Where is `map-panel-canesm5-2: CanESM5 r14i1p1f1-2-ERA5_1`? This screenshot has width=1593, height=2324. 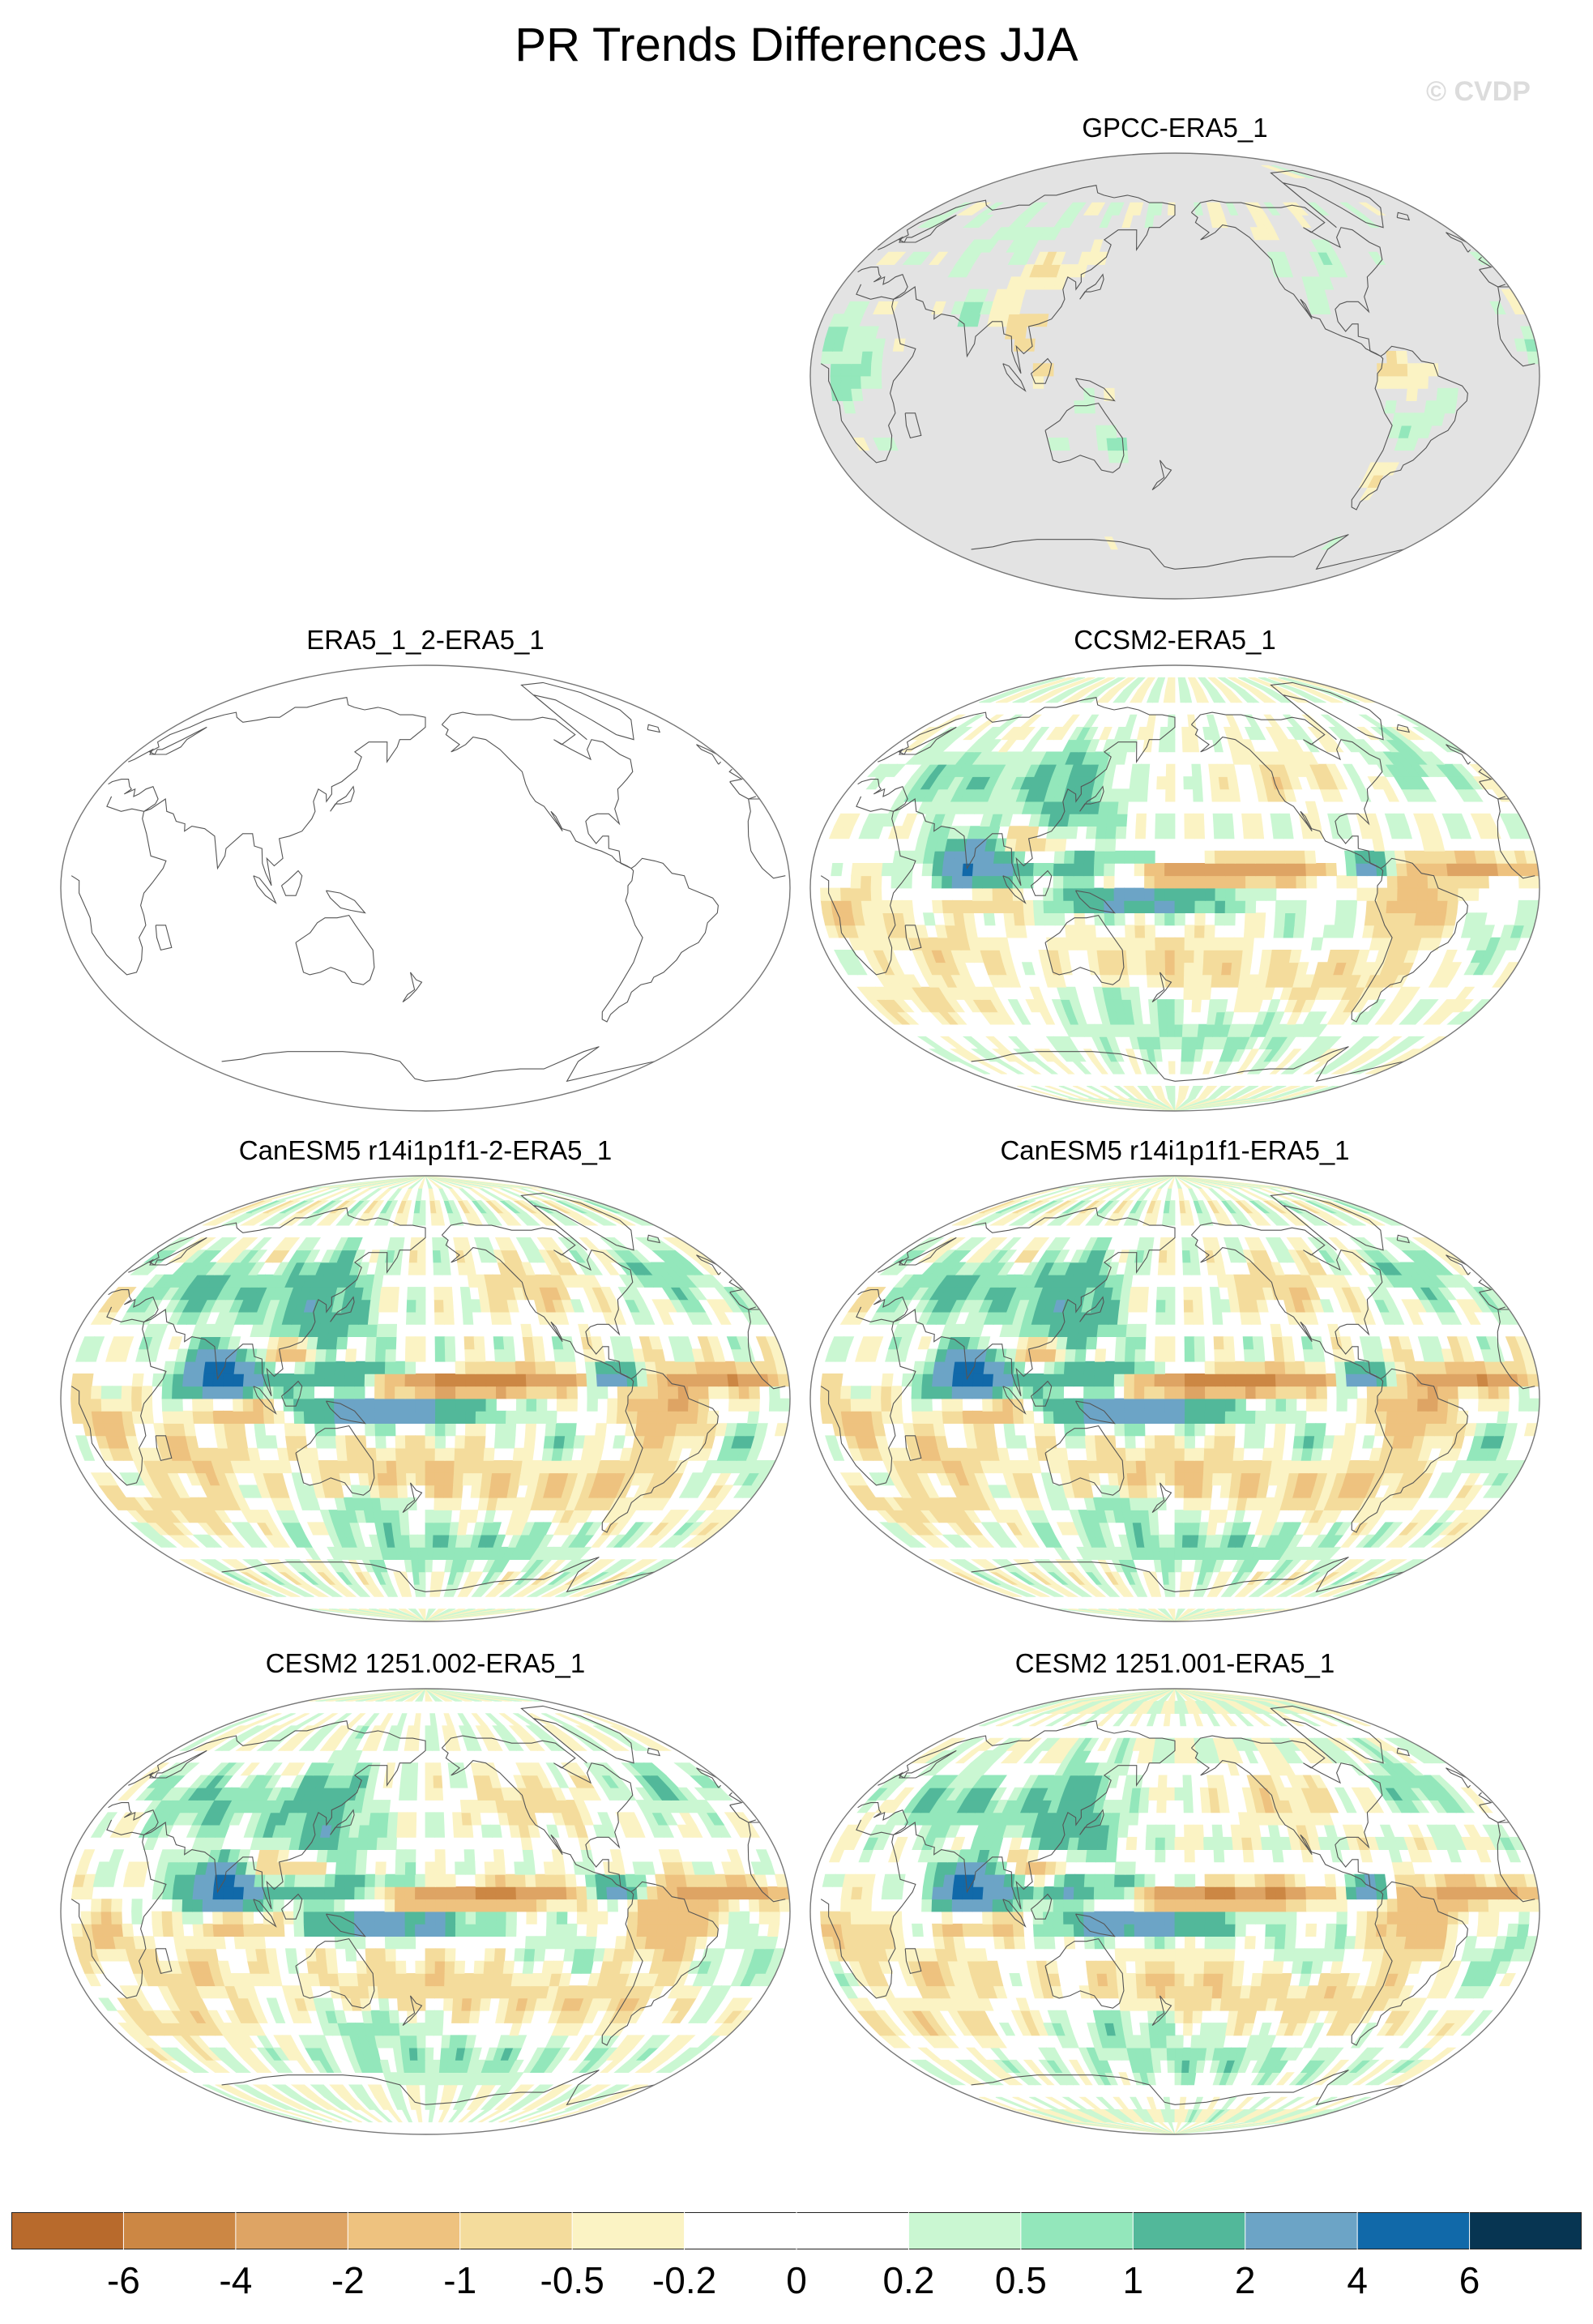
map-panel-canesm5-2: CanESM5 r14i1p1f1-2-ERA5_1 is located at coordinates (426, 1385).